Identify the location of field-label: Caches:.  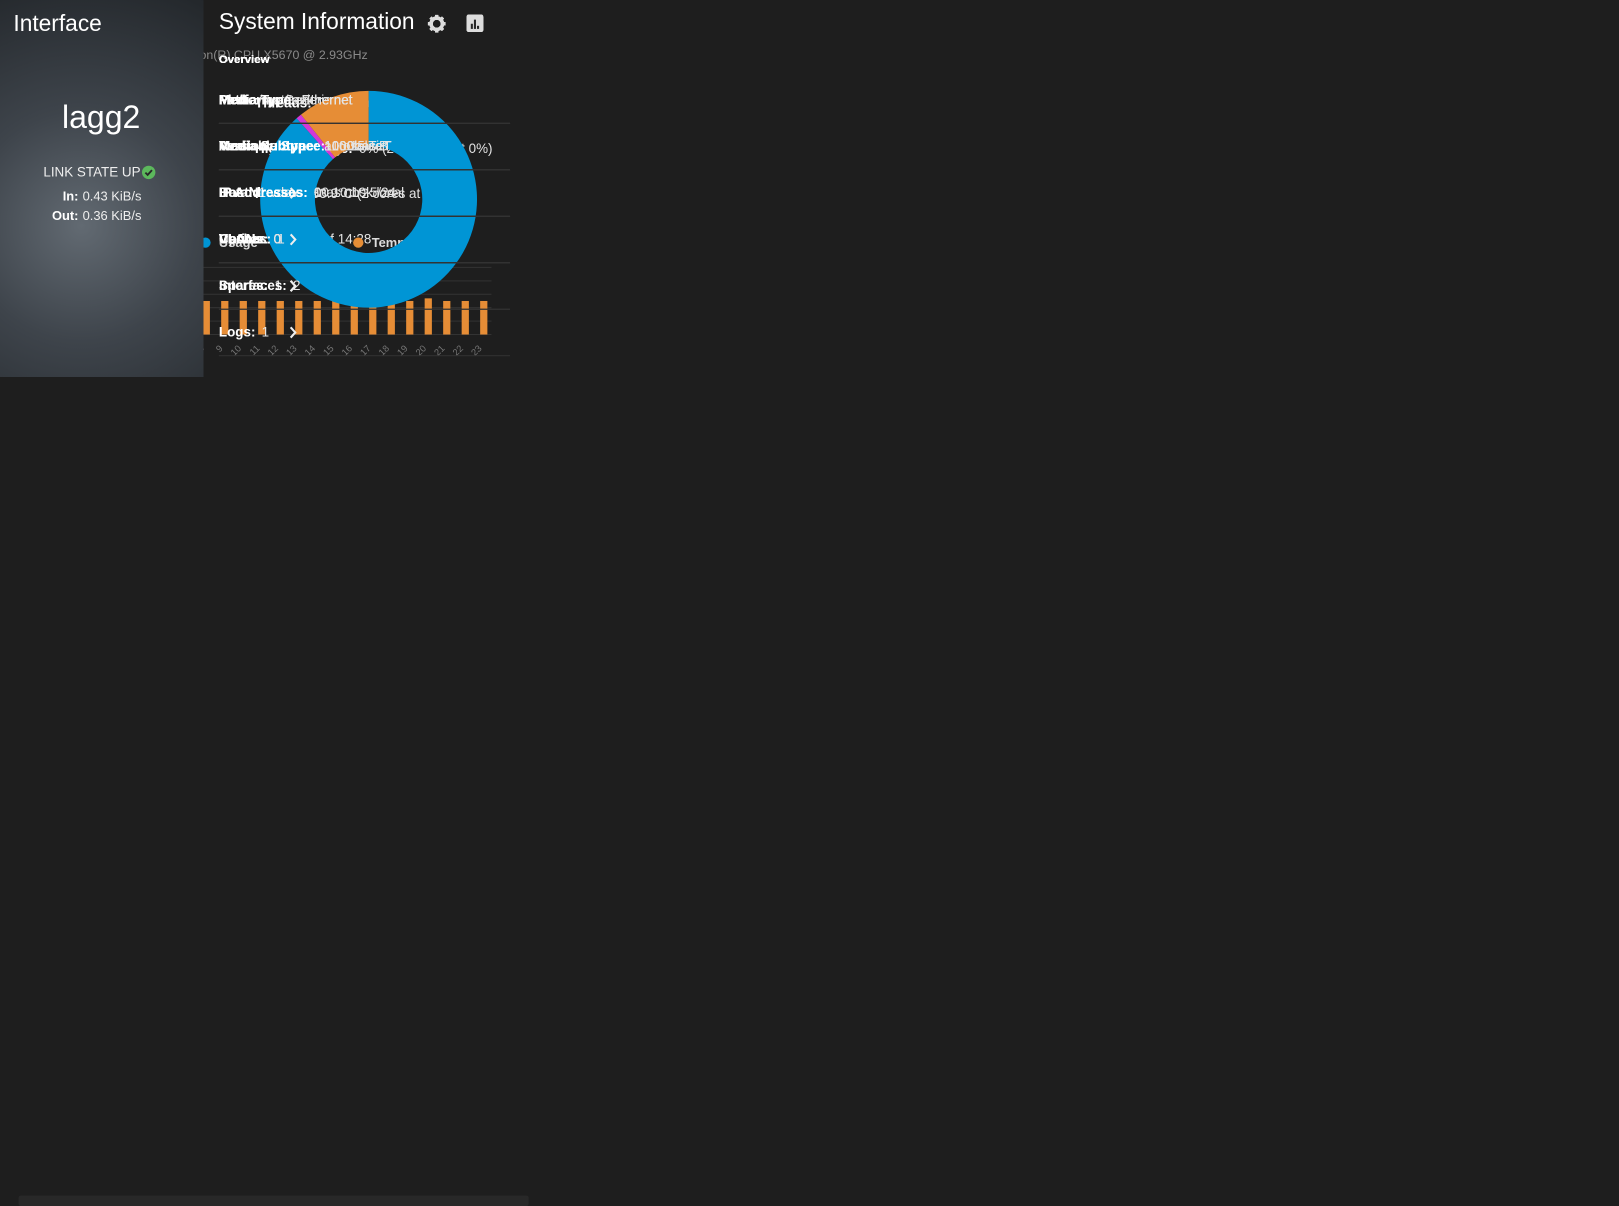
(245, 239).